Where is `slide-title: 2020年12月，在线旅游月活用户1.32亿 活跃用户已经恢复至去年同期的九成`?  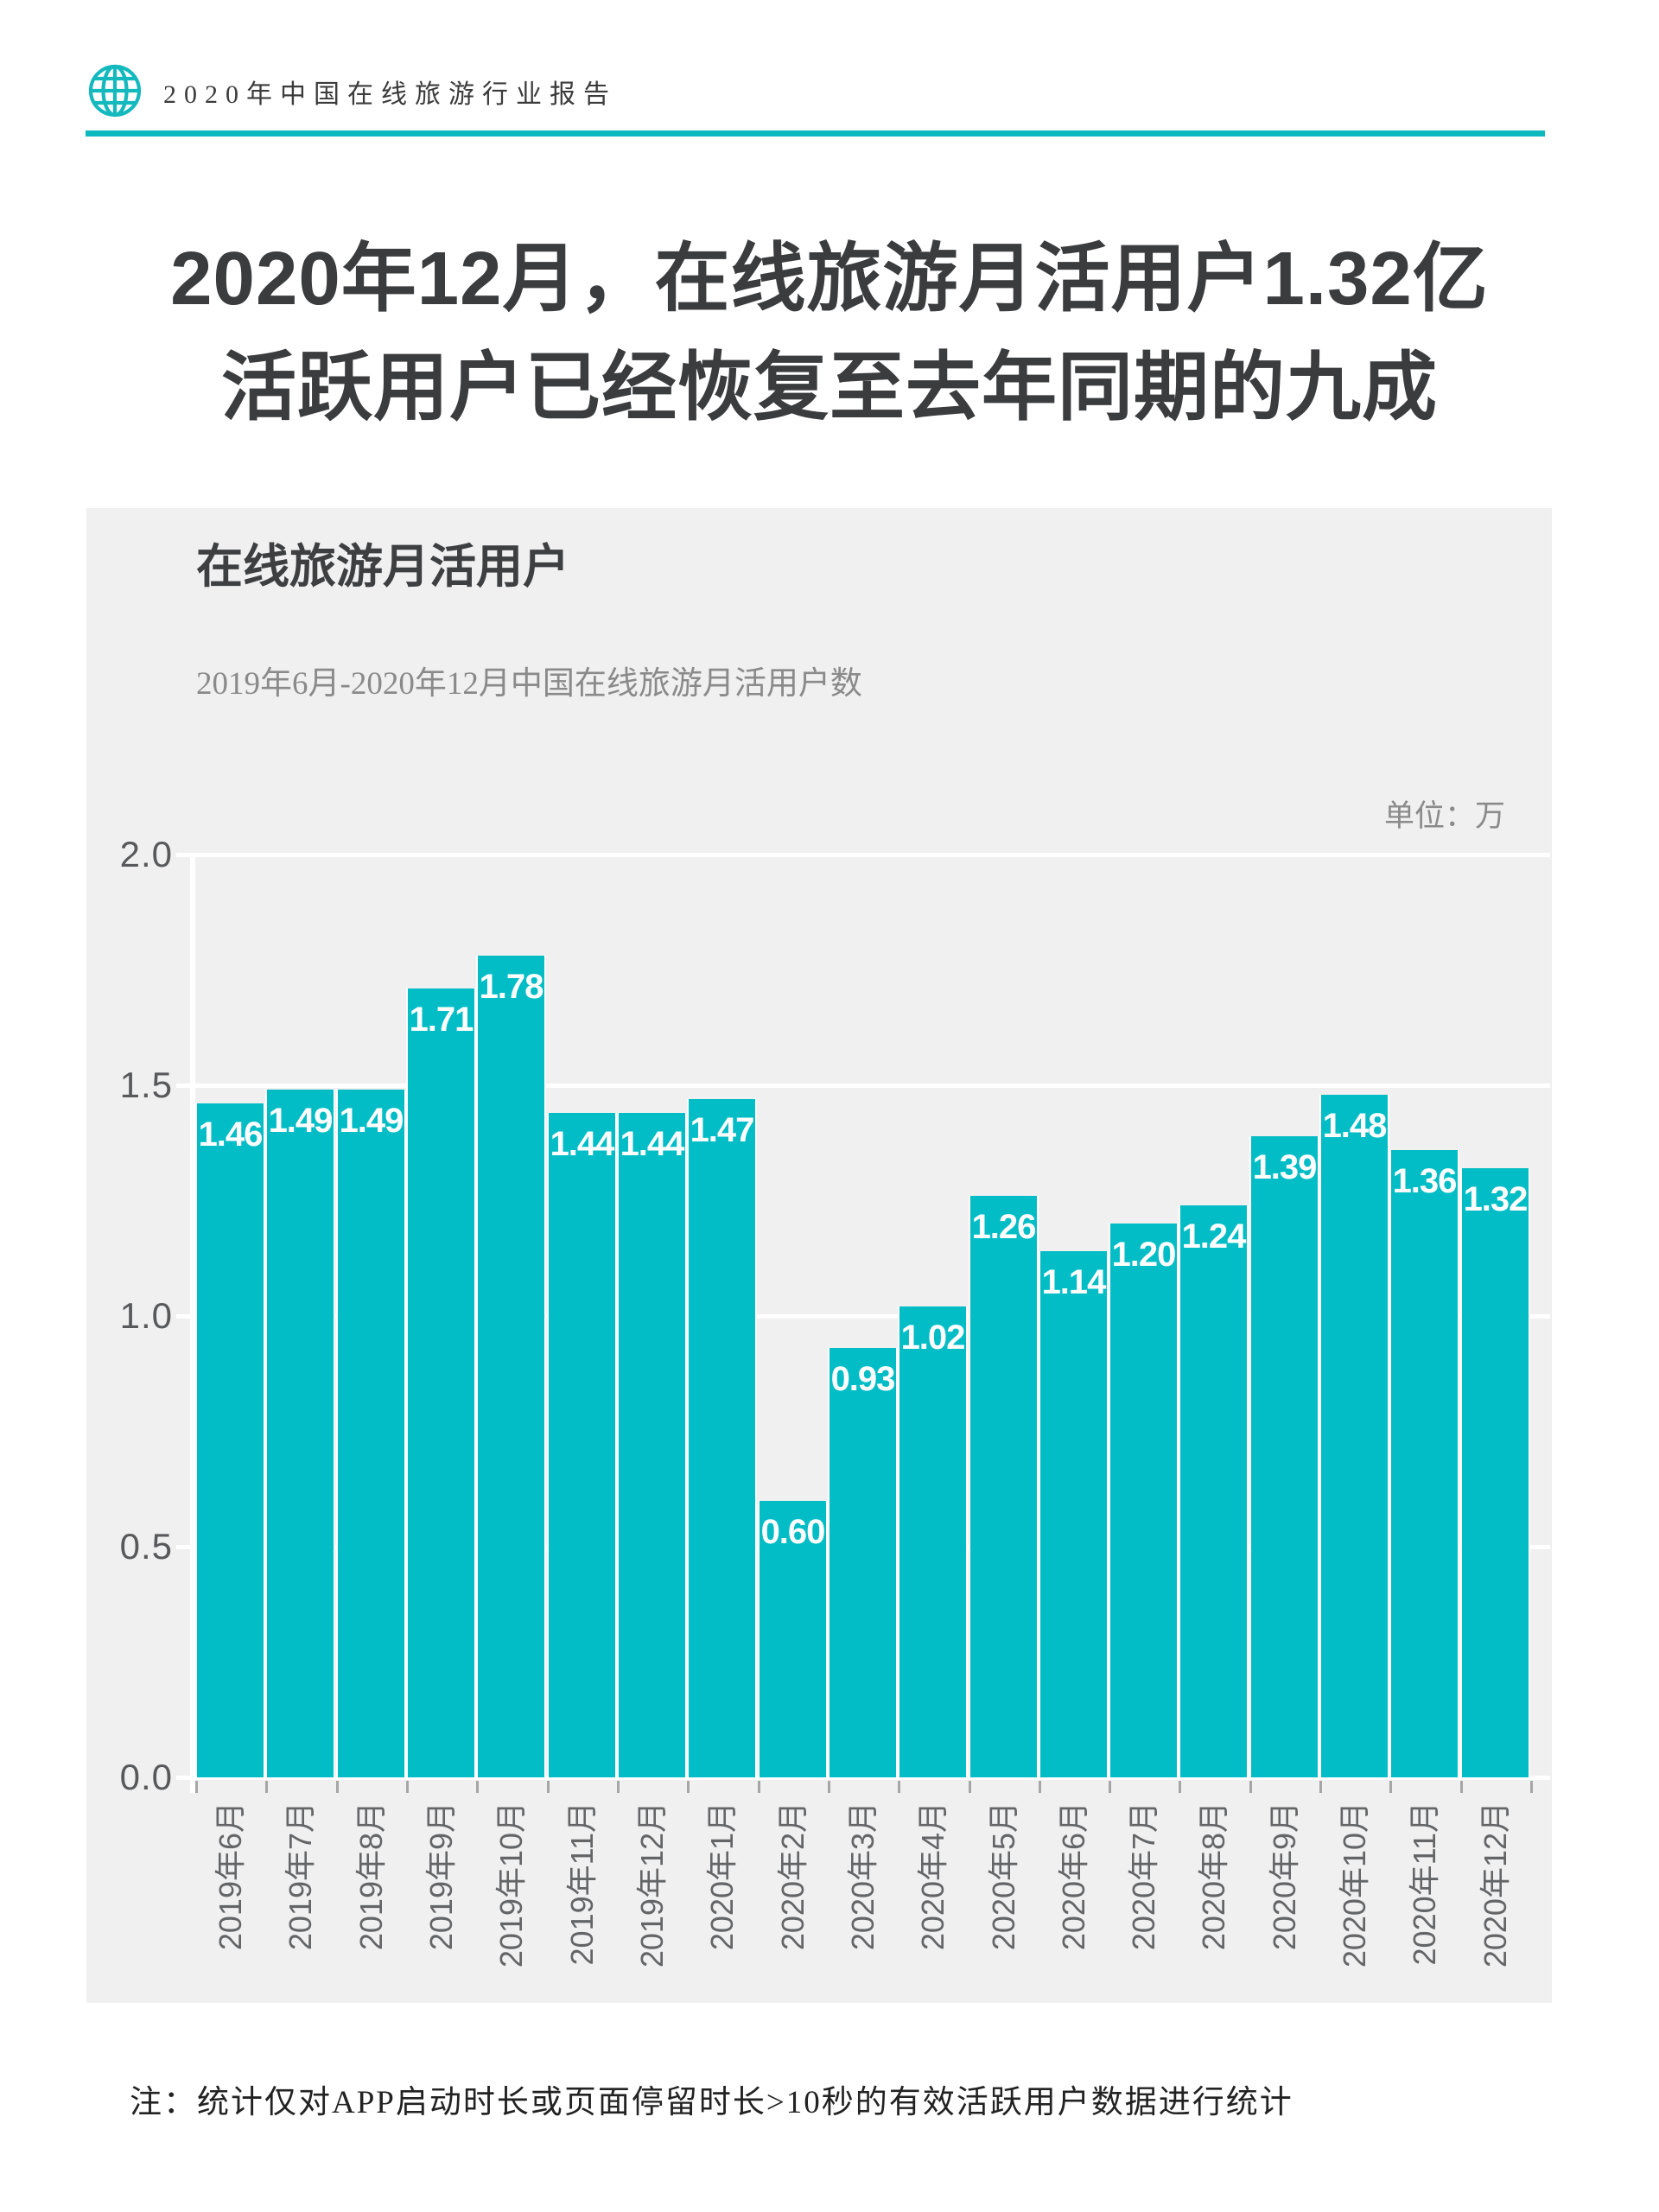
slide-title: 2020年12月，在线旅游月活用户1.32亿 活跃用户已经恢复至去年同期的九成 is located at coordinates (829, 333).